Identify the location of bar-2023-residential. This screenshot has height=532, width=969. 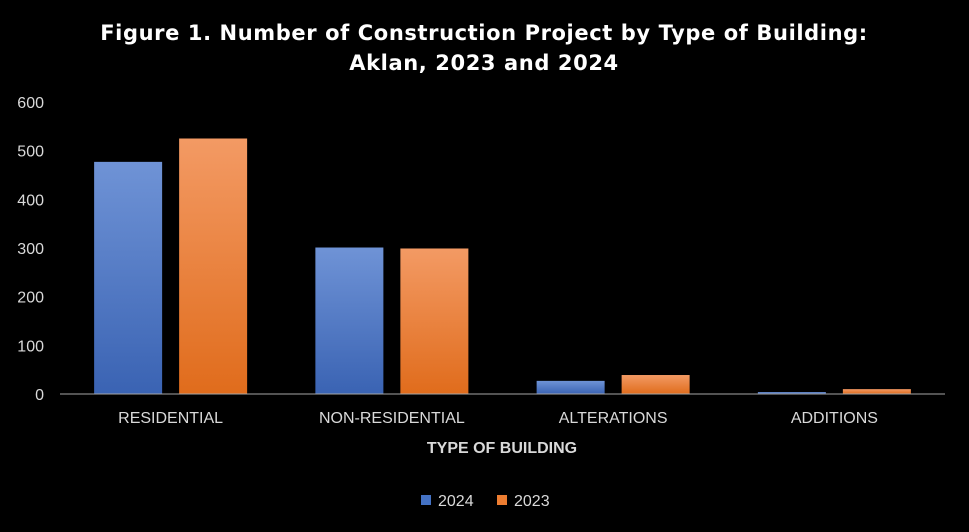
(213, 266).